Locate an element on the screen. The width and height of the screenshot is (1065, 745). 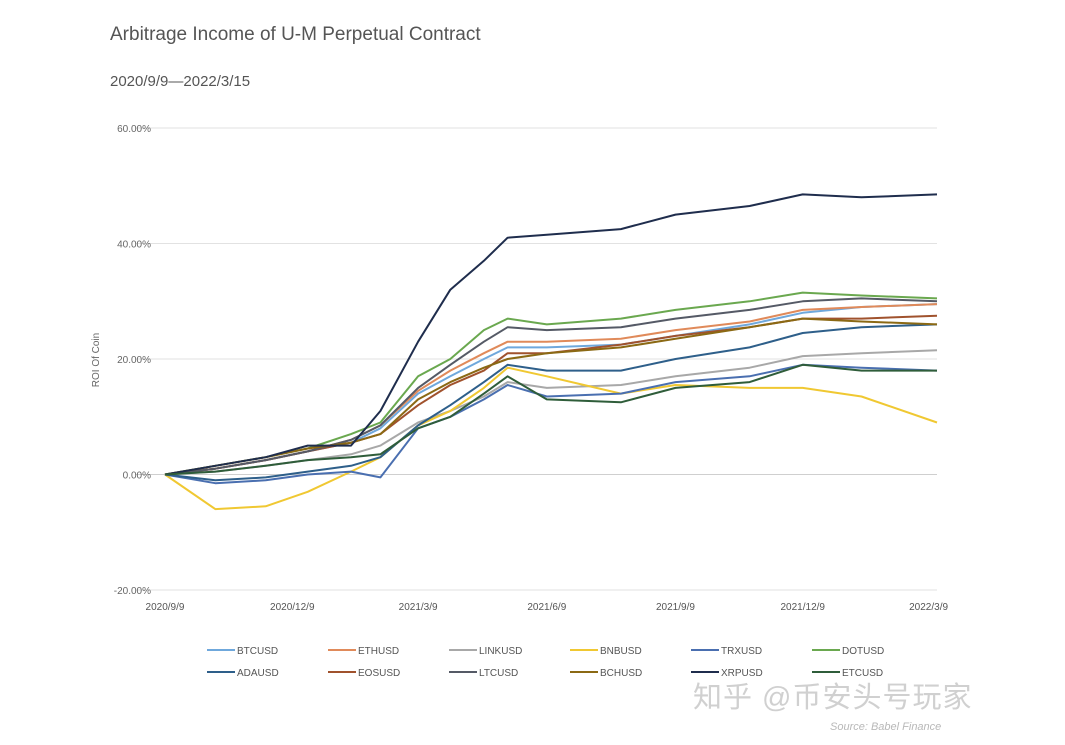
series-line-bnbusd is located at coordinates (551, 438).